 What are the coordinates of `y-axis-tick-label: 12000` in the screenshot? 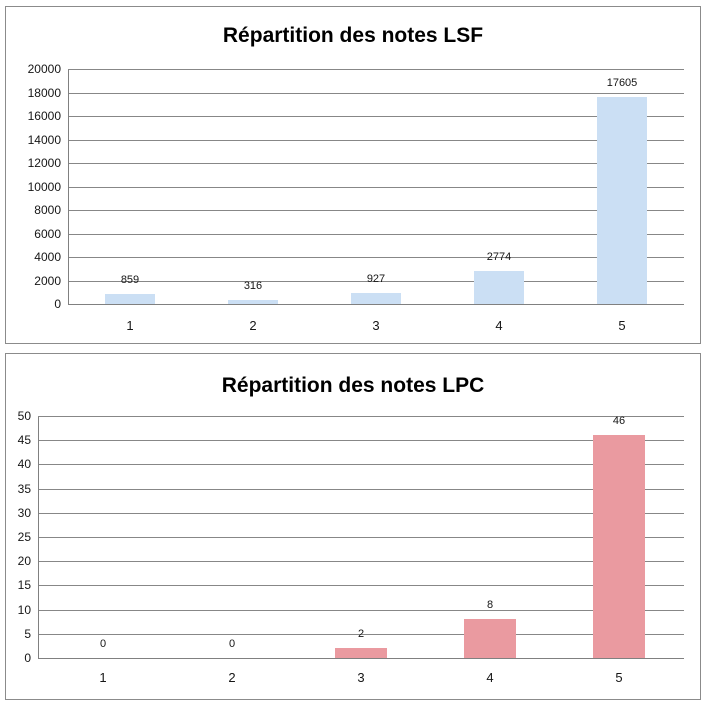 It's located at (44, 163).